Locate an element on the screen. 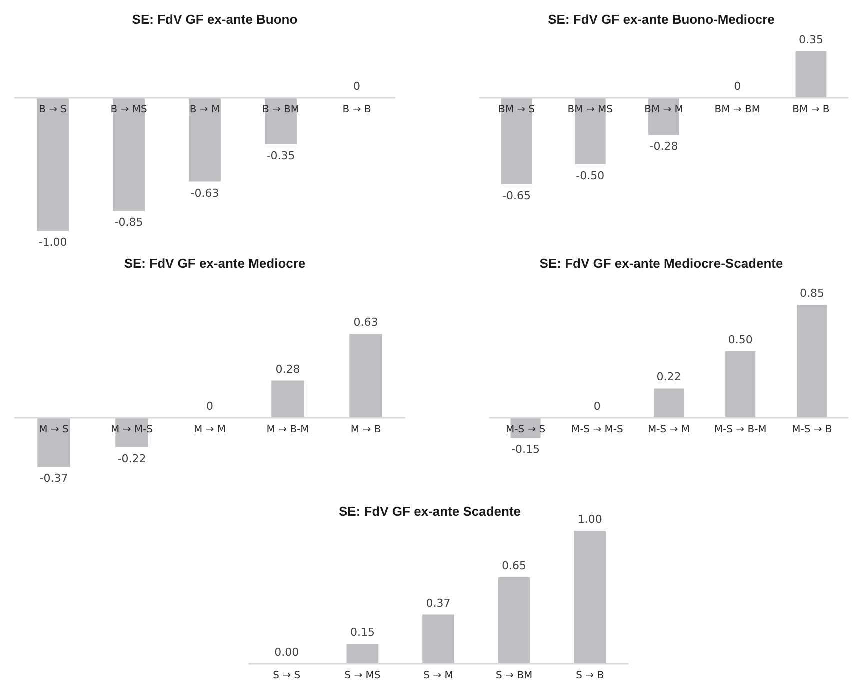 The height and width of the screenshot is (689, 853). data-label: -0.37 is located at coordinates (54, 479).